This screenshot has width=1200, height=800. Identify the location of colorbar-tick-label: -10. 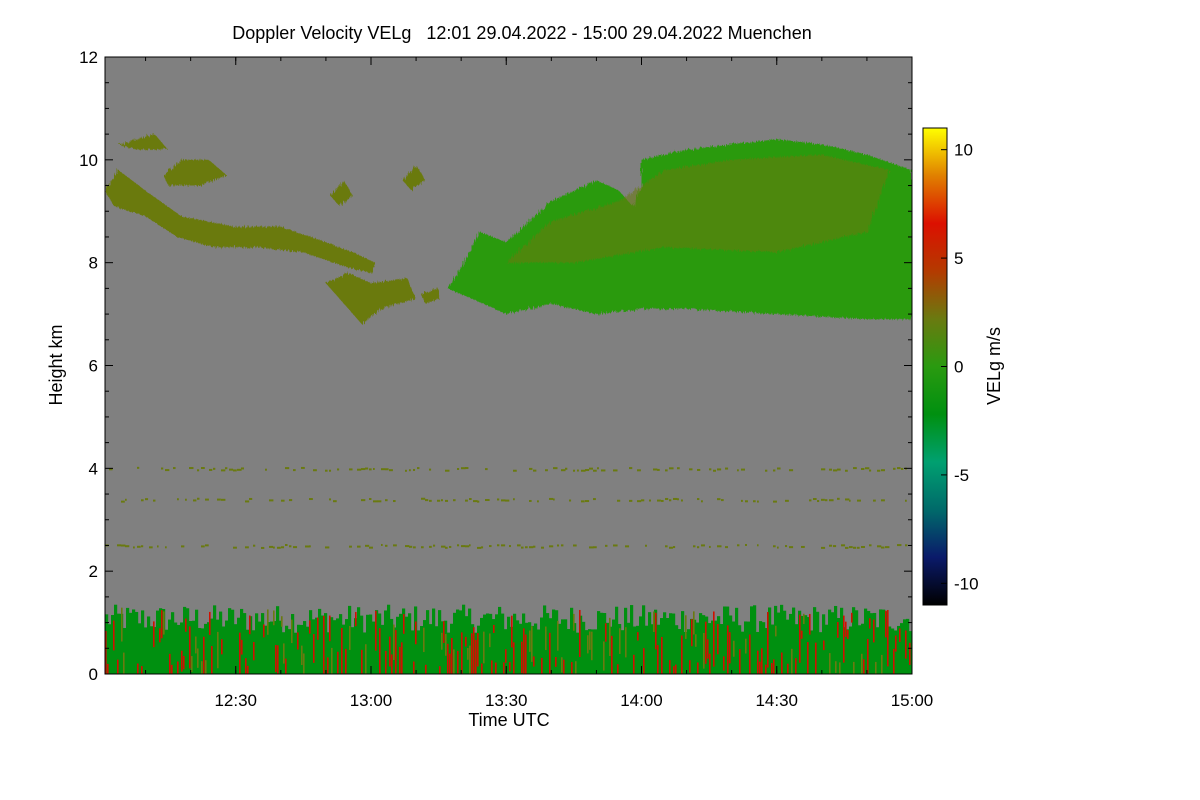
(966, 583).